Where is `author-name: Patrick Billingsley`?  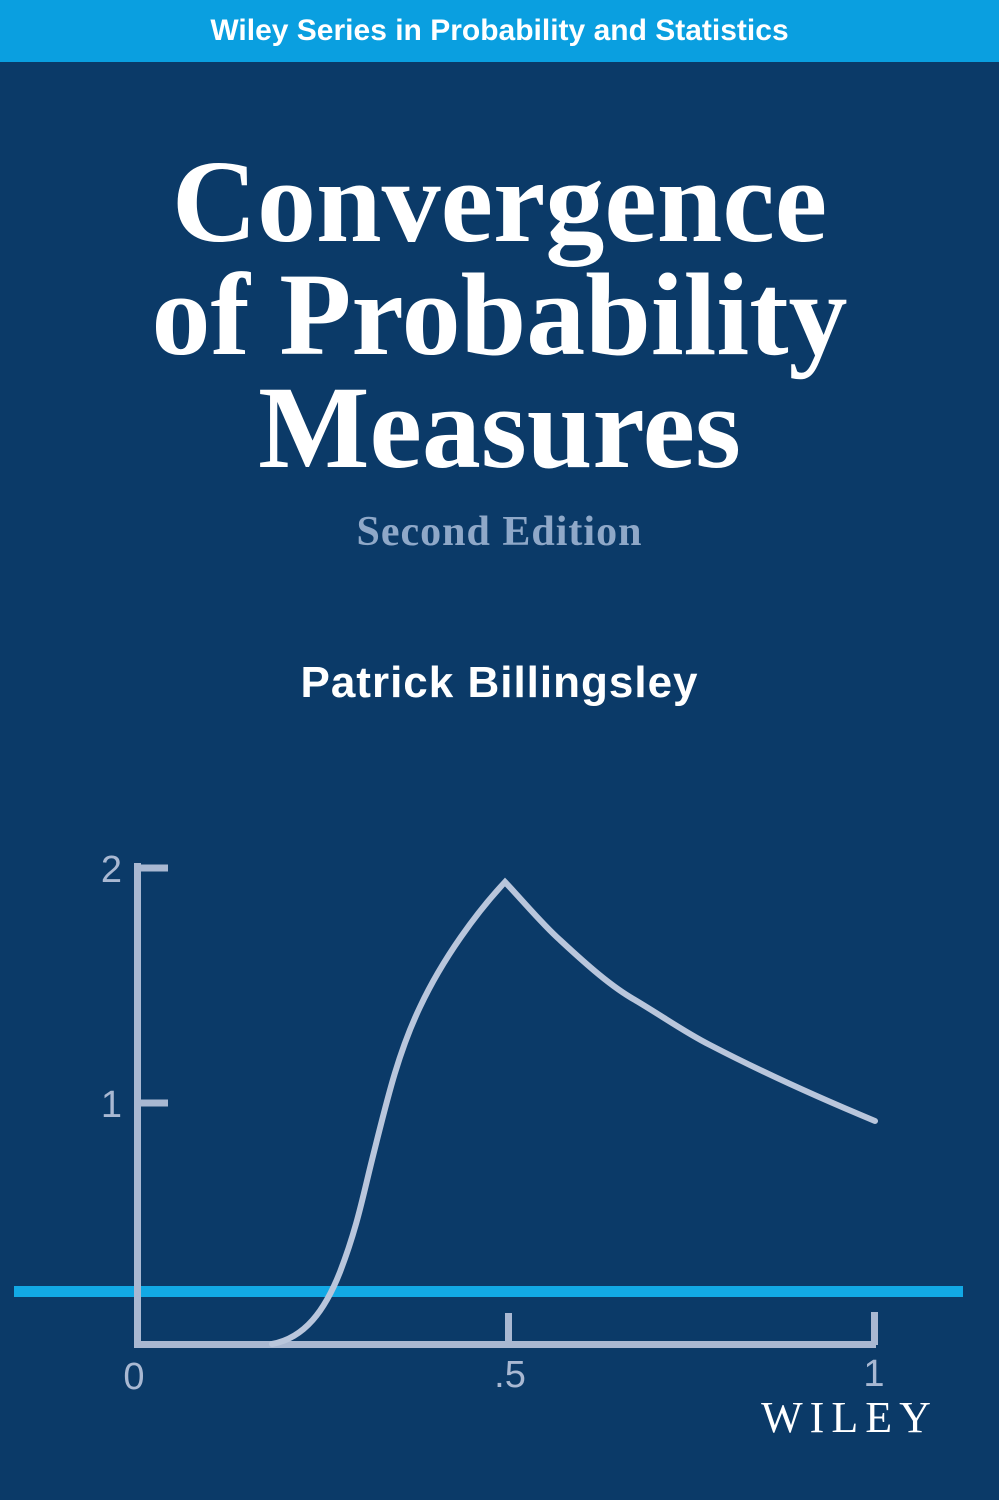 author-name: Patrick Billingsley is located at coordinates (499, 682).